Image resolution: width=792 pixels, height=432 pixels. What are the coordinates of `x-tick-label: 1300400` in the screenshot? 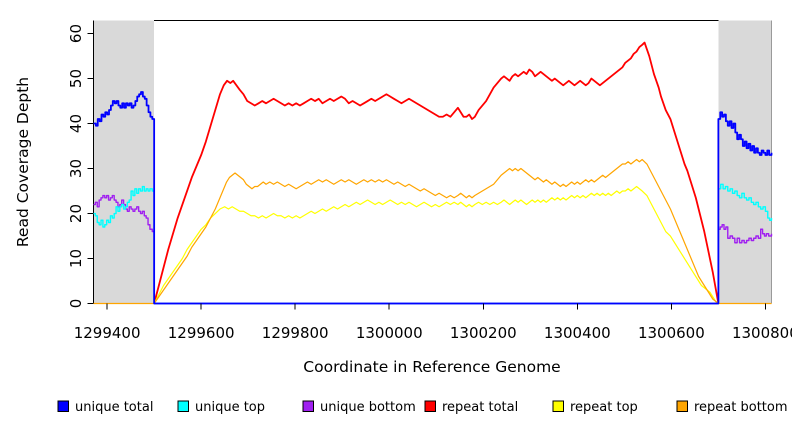 It's located at (577, 333).